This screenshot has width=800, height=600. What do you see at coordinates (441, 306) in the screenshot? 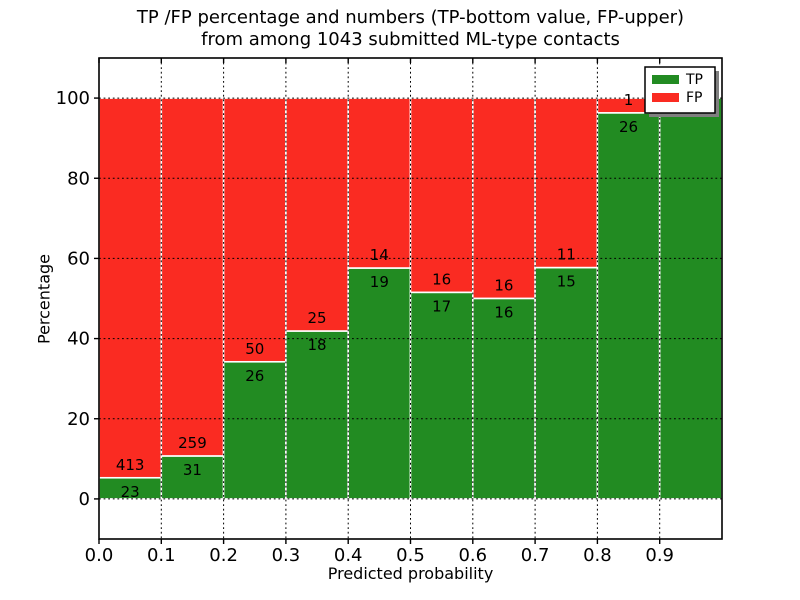
I see `tp-count-label: 17` at bounding box center [441, 306].